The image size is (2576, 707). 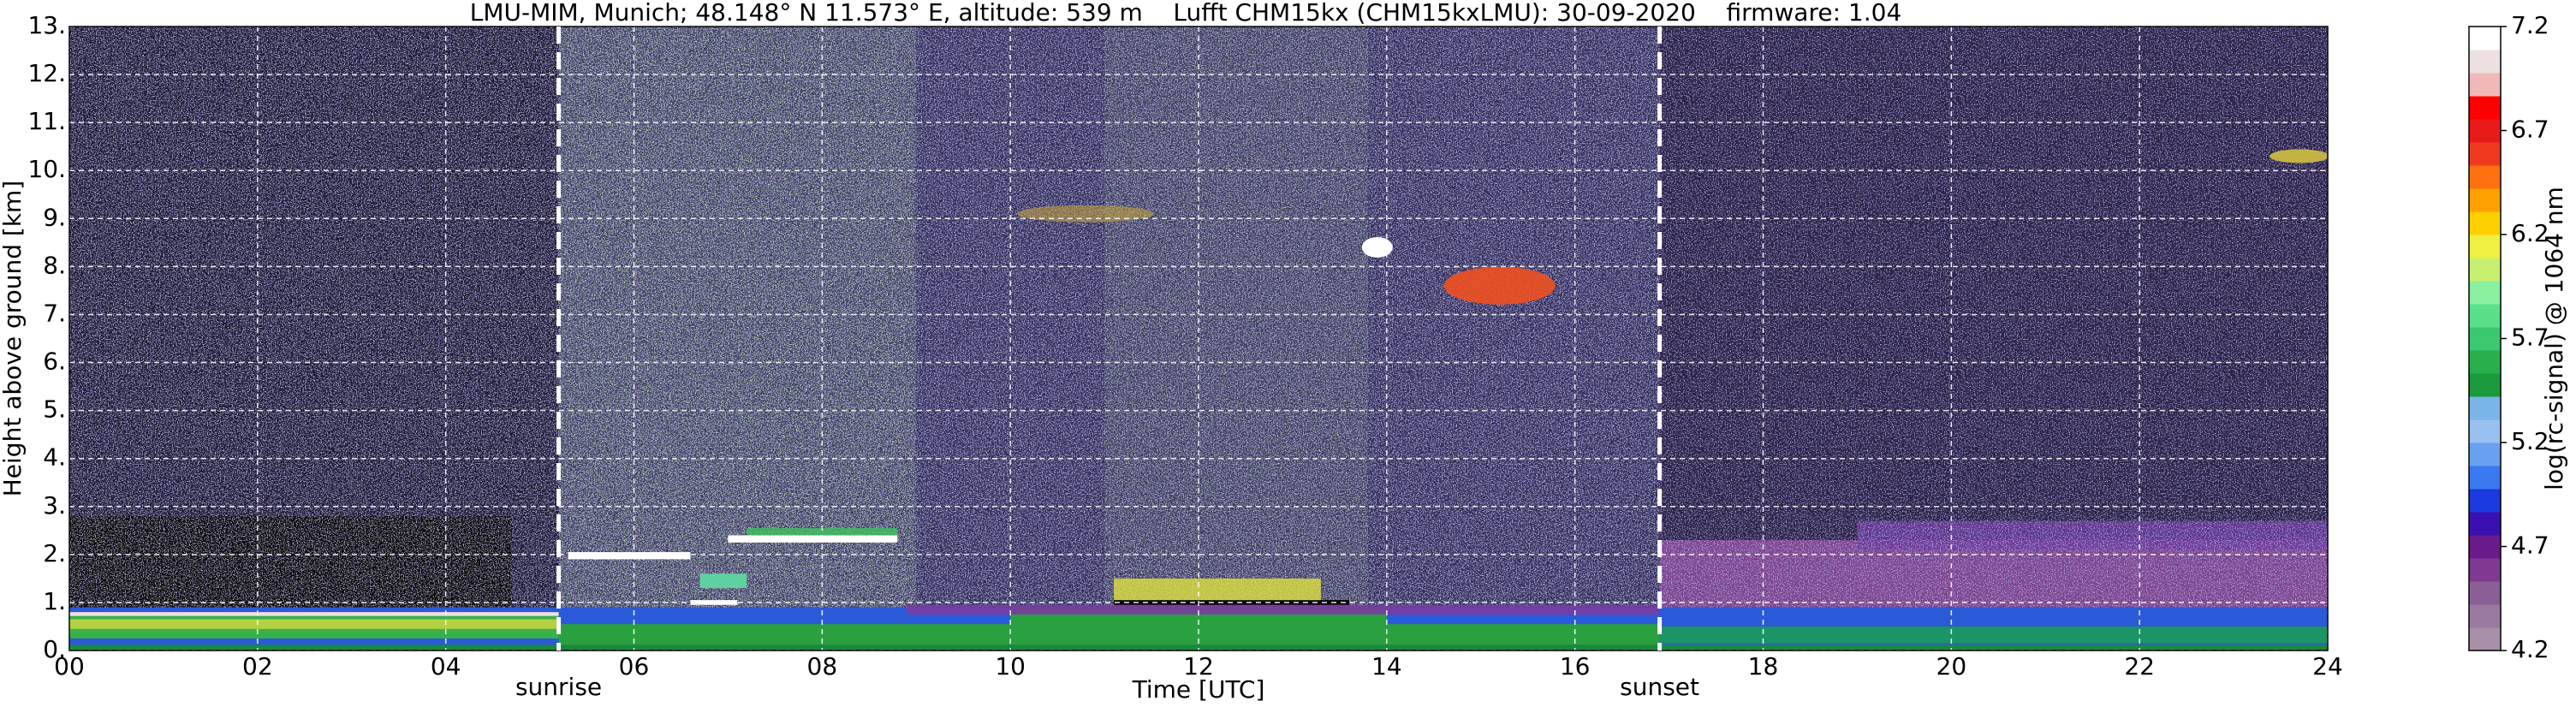 I want to click on x-axis-label: Time [UTC], so click(x=1198, y=689).